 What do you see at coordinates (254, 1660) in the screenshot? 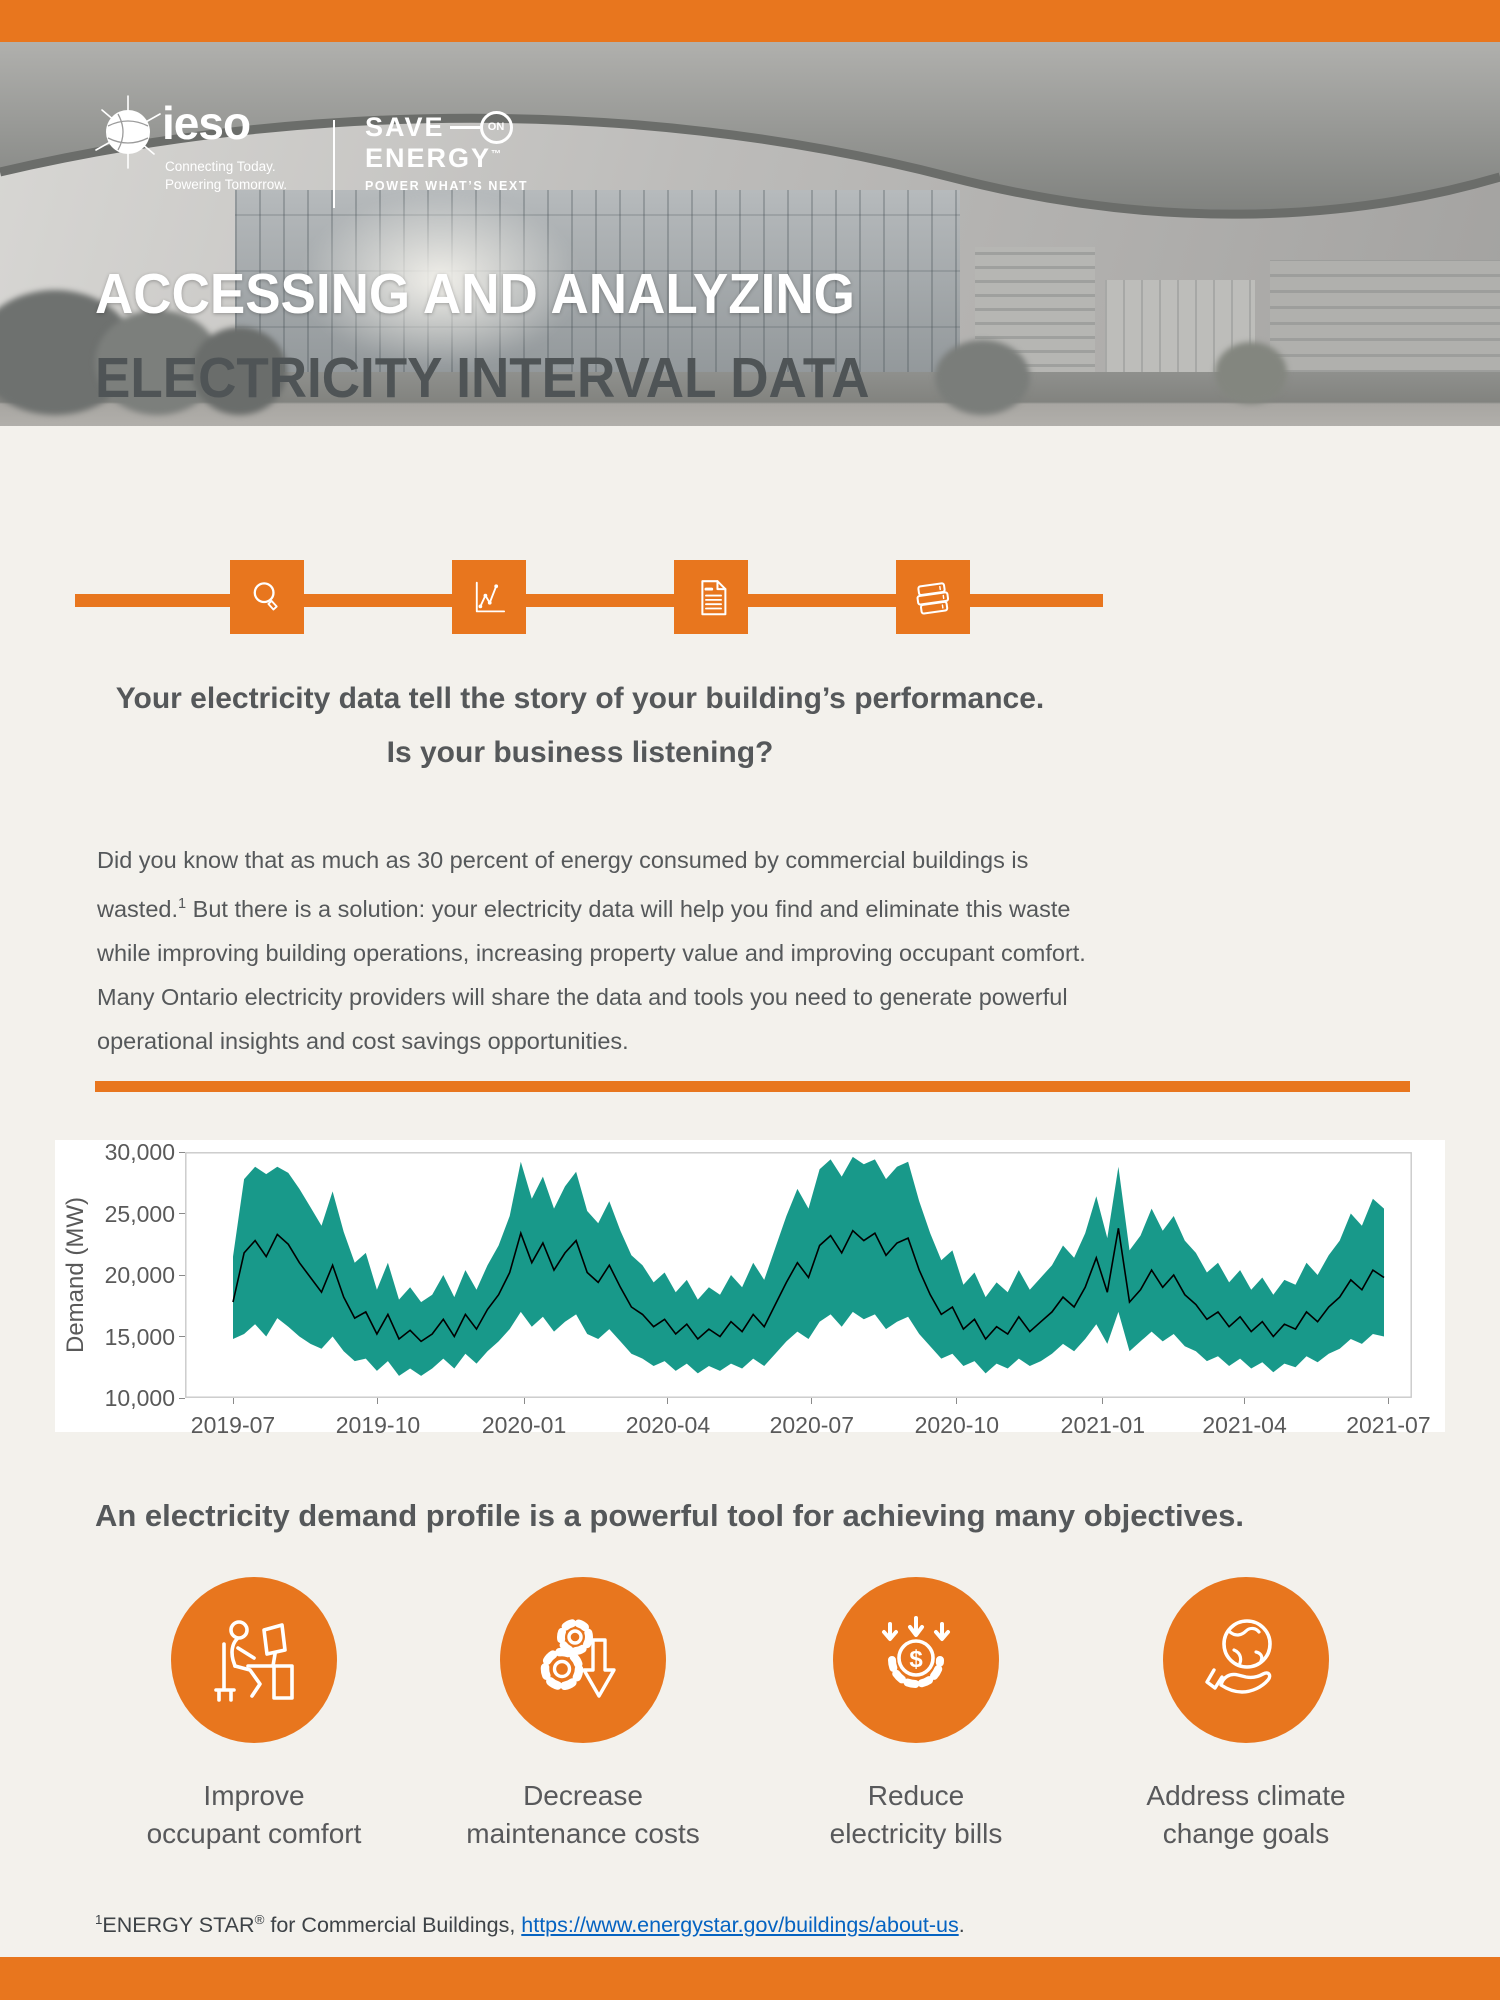
I see `occupant-comfort-icon` at bounding box center [254, 1660].